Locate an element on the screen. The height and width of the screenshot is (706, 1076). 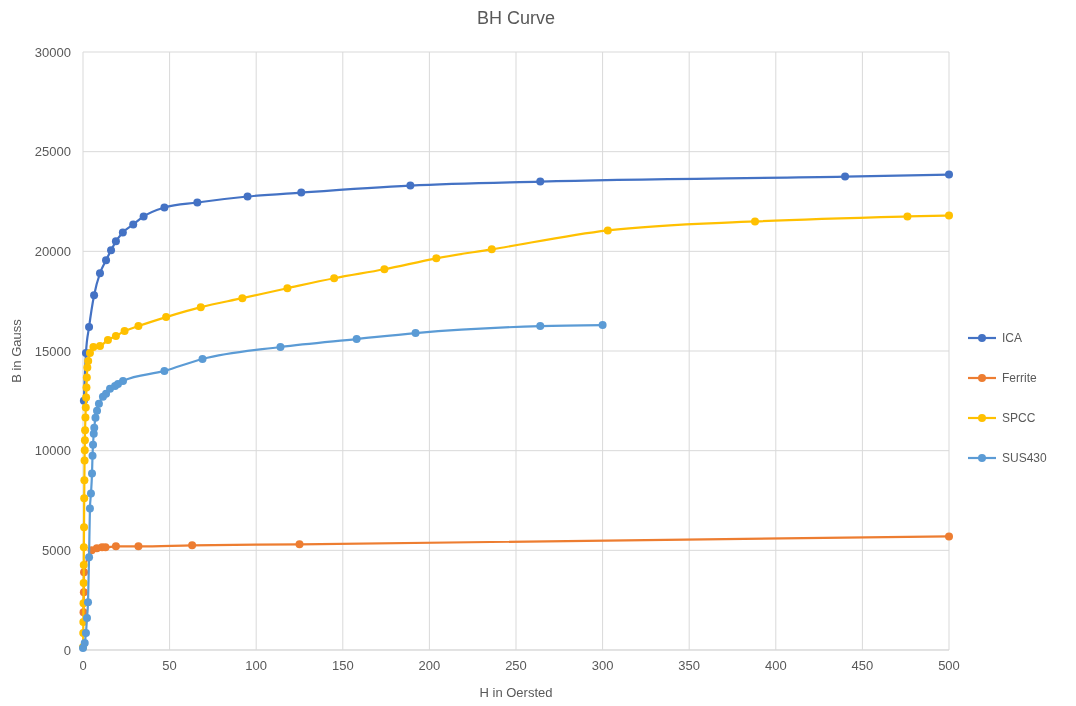
y-tick-label: 20000 is located at coordinates (52, 251).